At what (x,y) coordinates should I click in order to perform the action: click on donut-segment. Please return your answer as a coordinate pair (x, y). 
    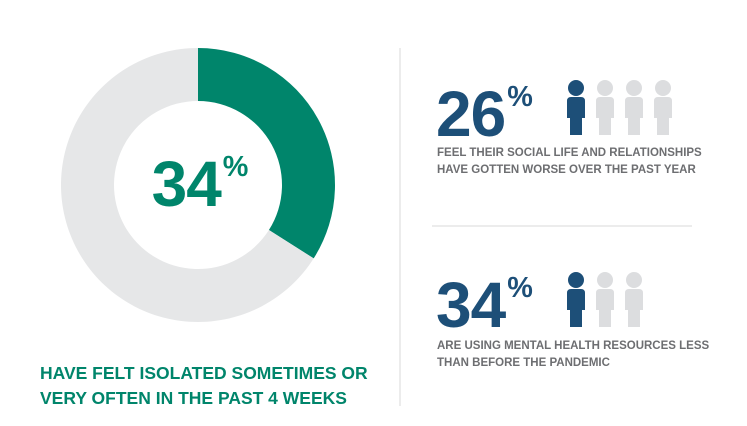
    Looking at the image, I should click on (266, 153).